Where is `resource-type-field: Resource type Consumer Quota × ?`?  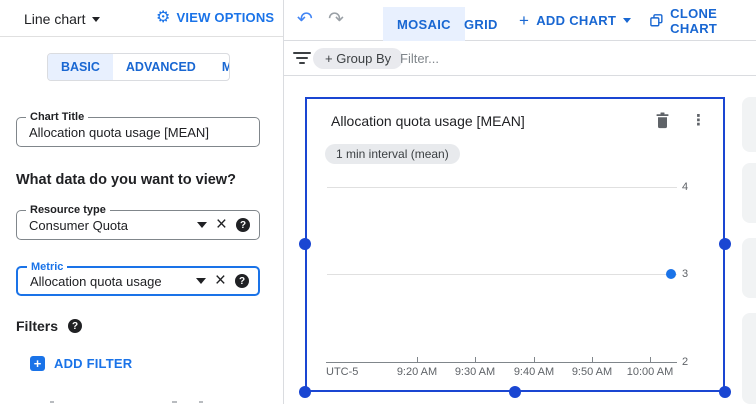
resource-type-field: Resource type Consumer Quota × ? is located at coordinates (138, 222).